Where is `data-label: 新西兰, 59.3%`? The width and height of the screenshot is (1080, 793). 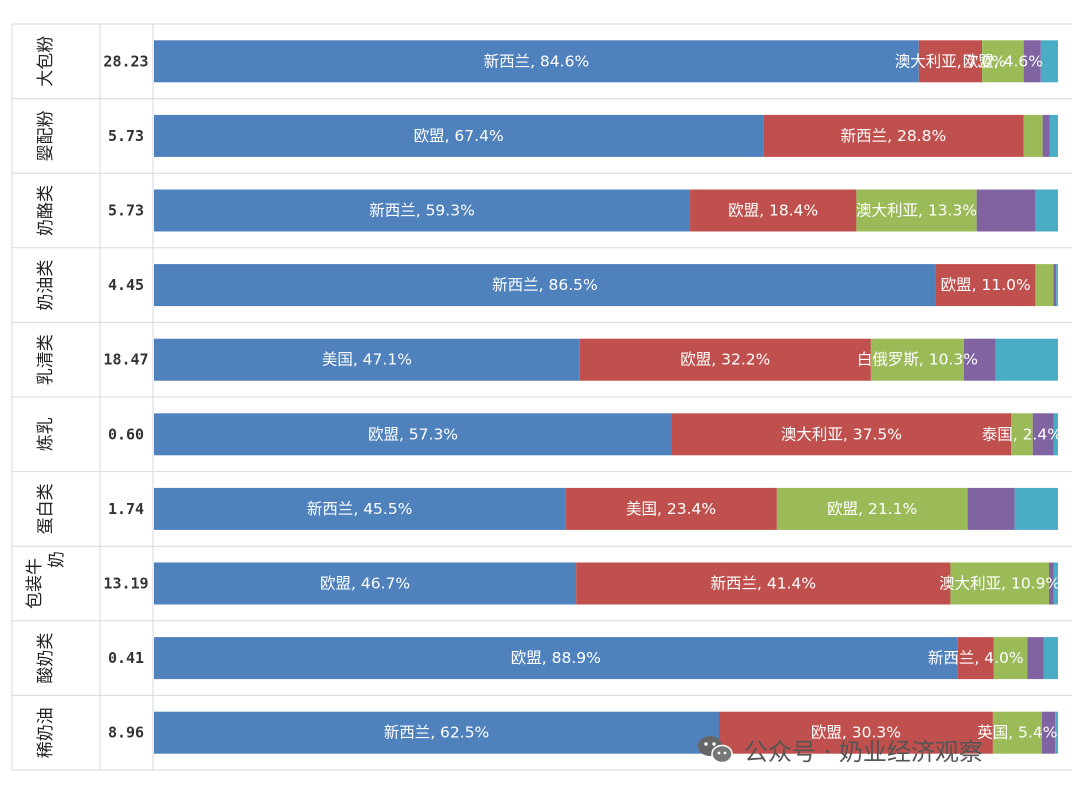 data-label: 新西兰, 59.3% is located at coordinates (422, 211).